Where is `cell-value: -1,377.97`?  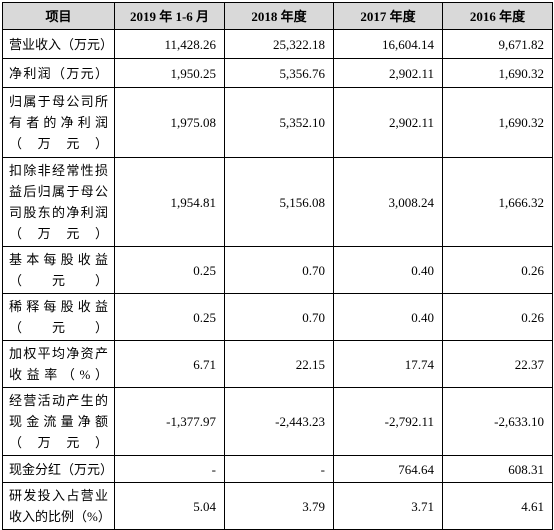 cell-value: -1,377.97 is located at coordinates (169, 421).